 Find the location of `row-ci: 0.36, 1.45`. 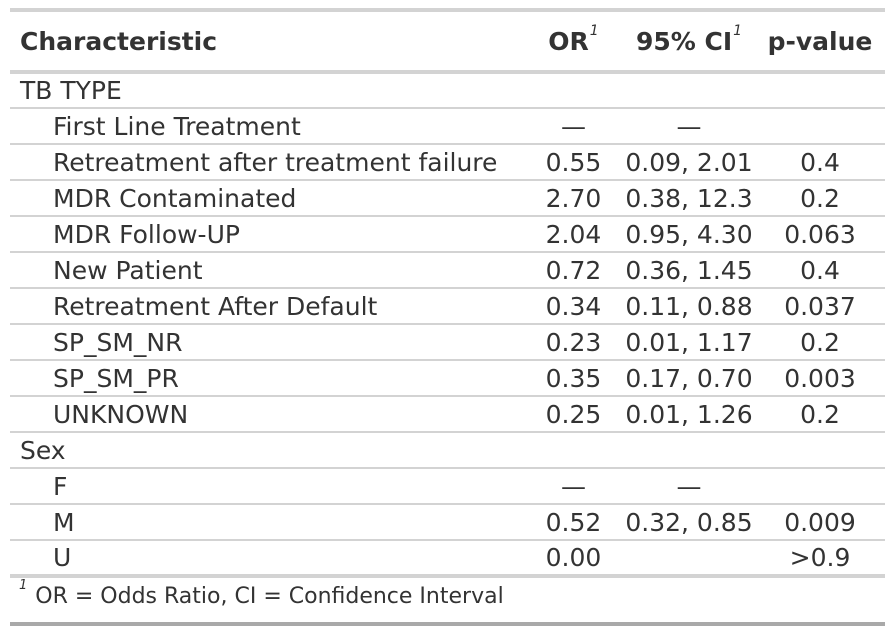

row-ci: 0.36, 1.45 is located at coordinates (689, 270).